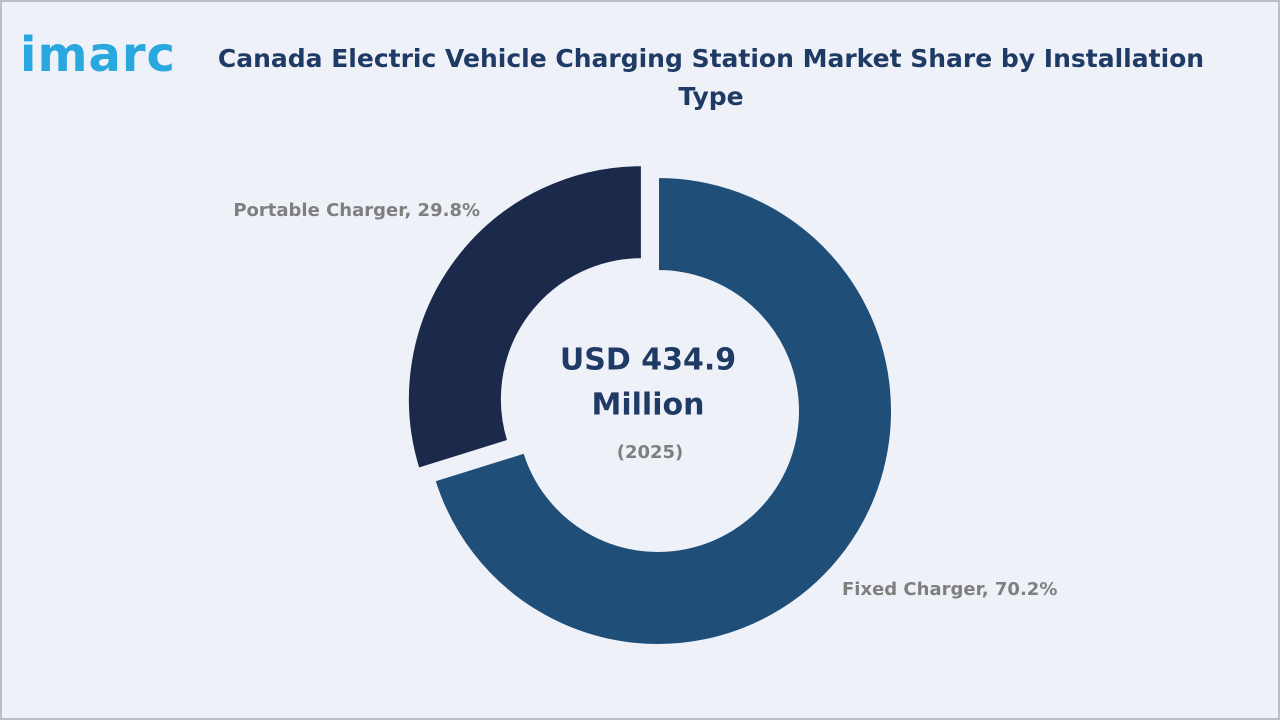  I want to click on logo: imarc, so click(98, 55).